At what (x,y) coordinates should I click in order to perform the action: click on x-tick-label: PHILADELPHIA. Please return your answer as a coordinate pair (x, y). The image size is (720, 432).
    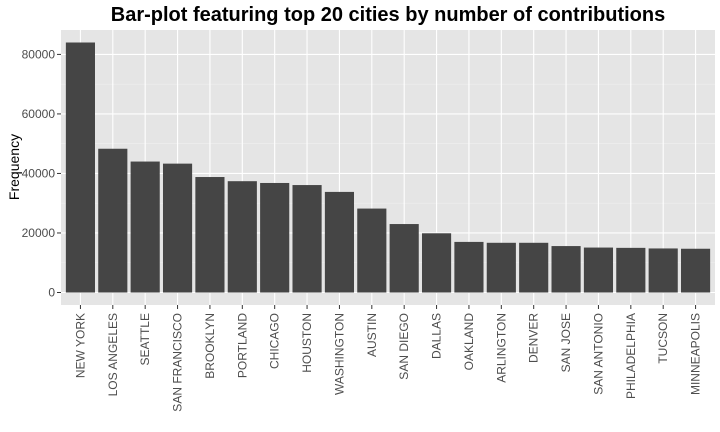
    Looking at the image, I should click on (631, 356).